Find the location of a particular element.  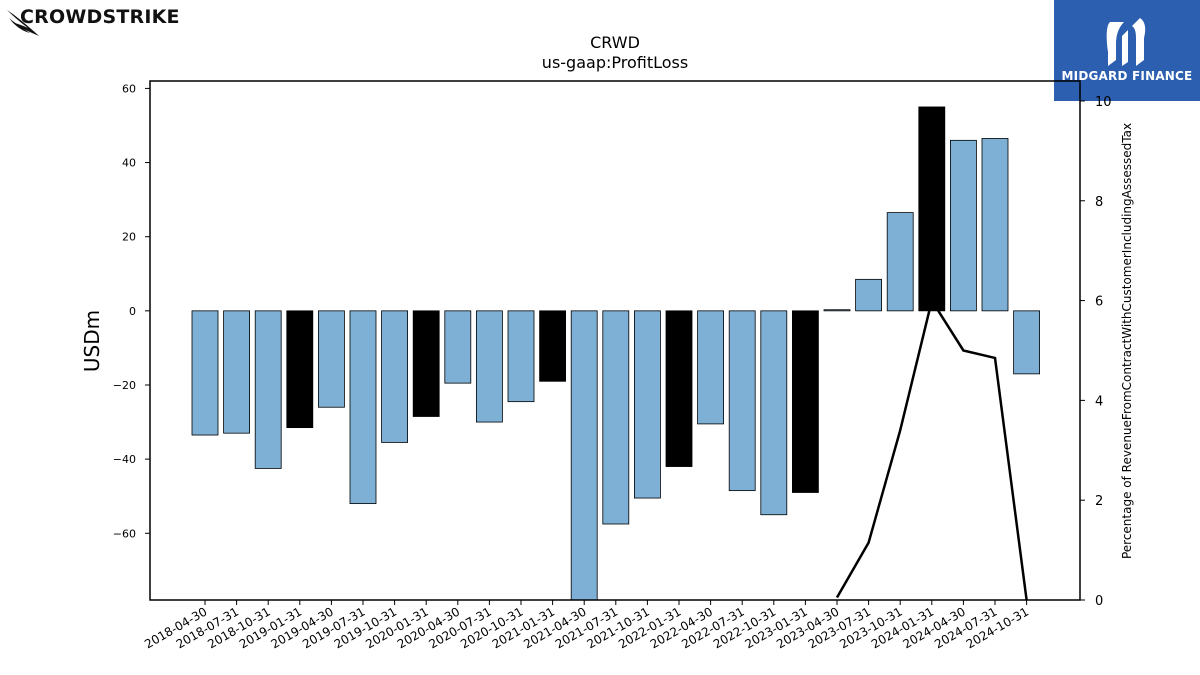

right-tick-label: 10 is located at coordinates (1103, 102).